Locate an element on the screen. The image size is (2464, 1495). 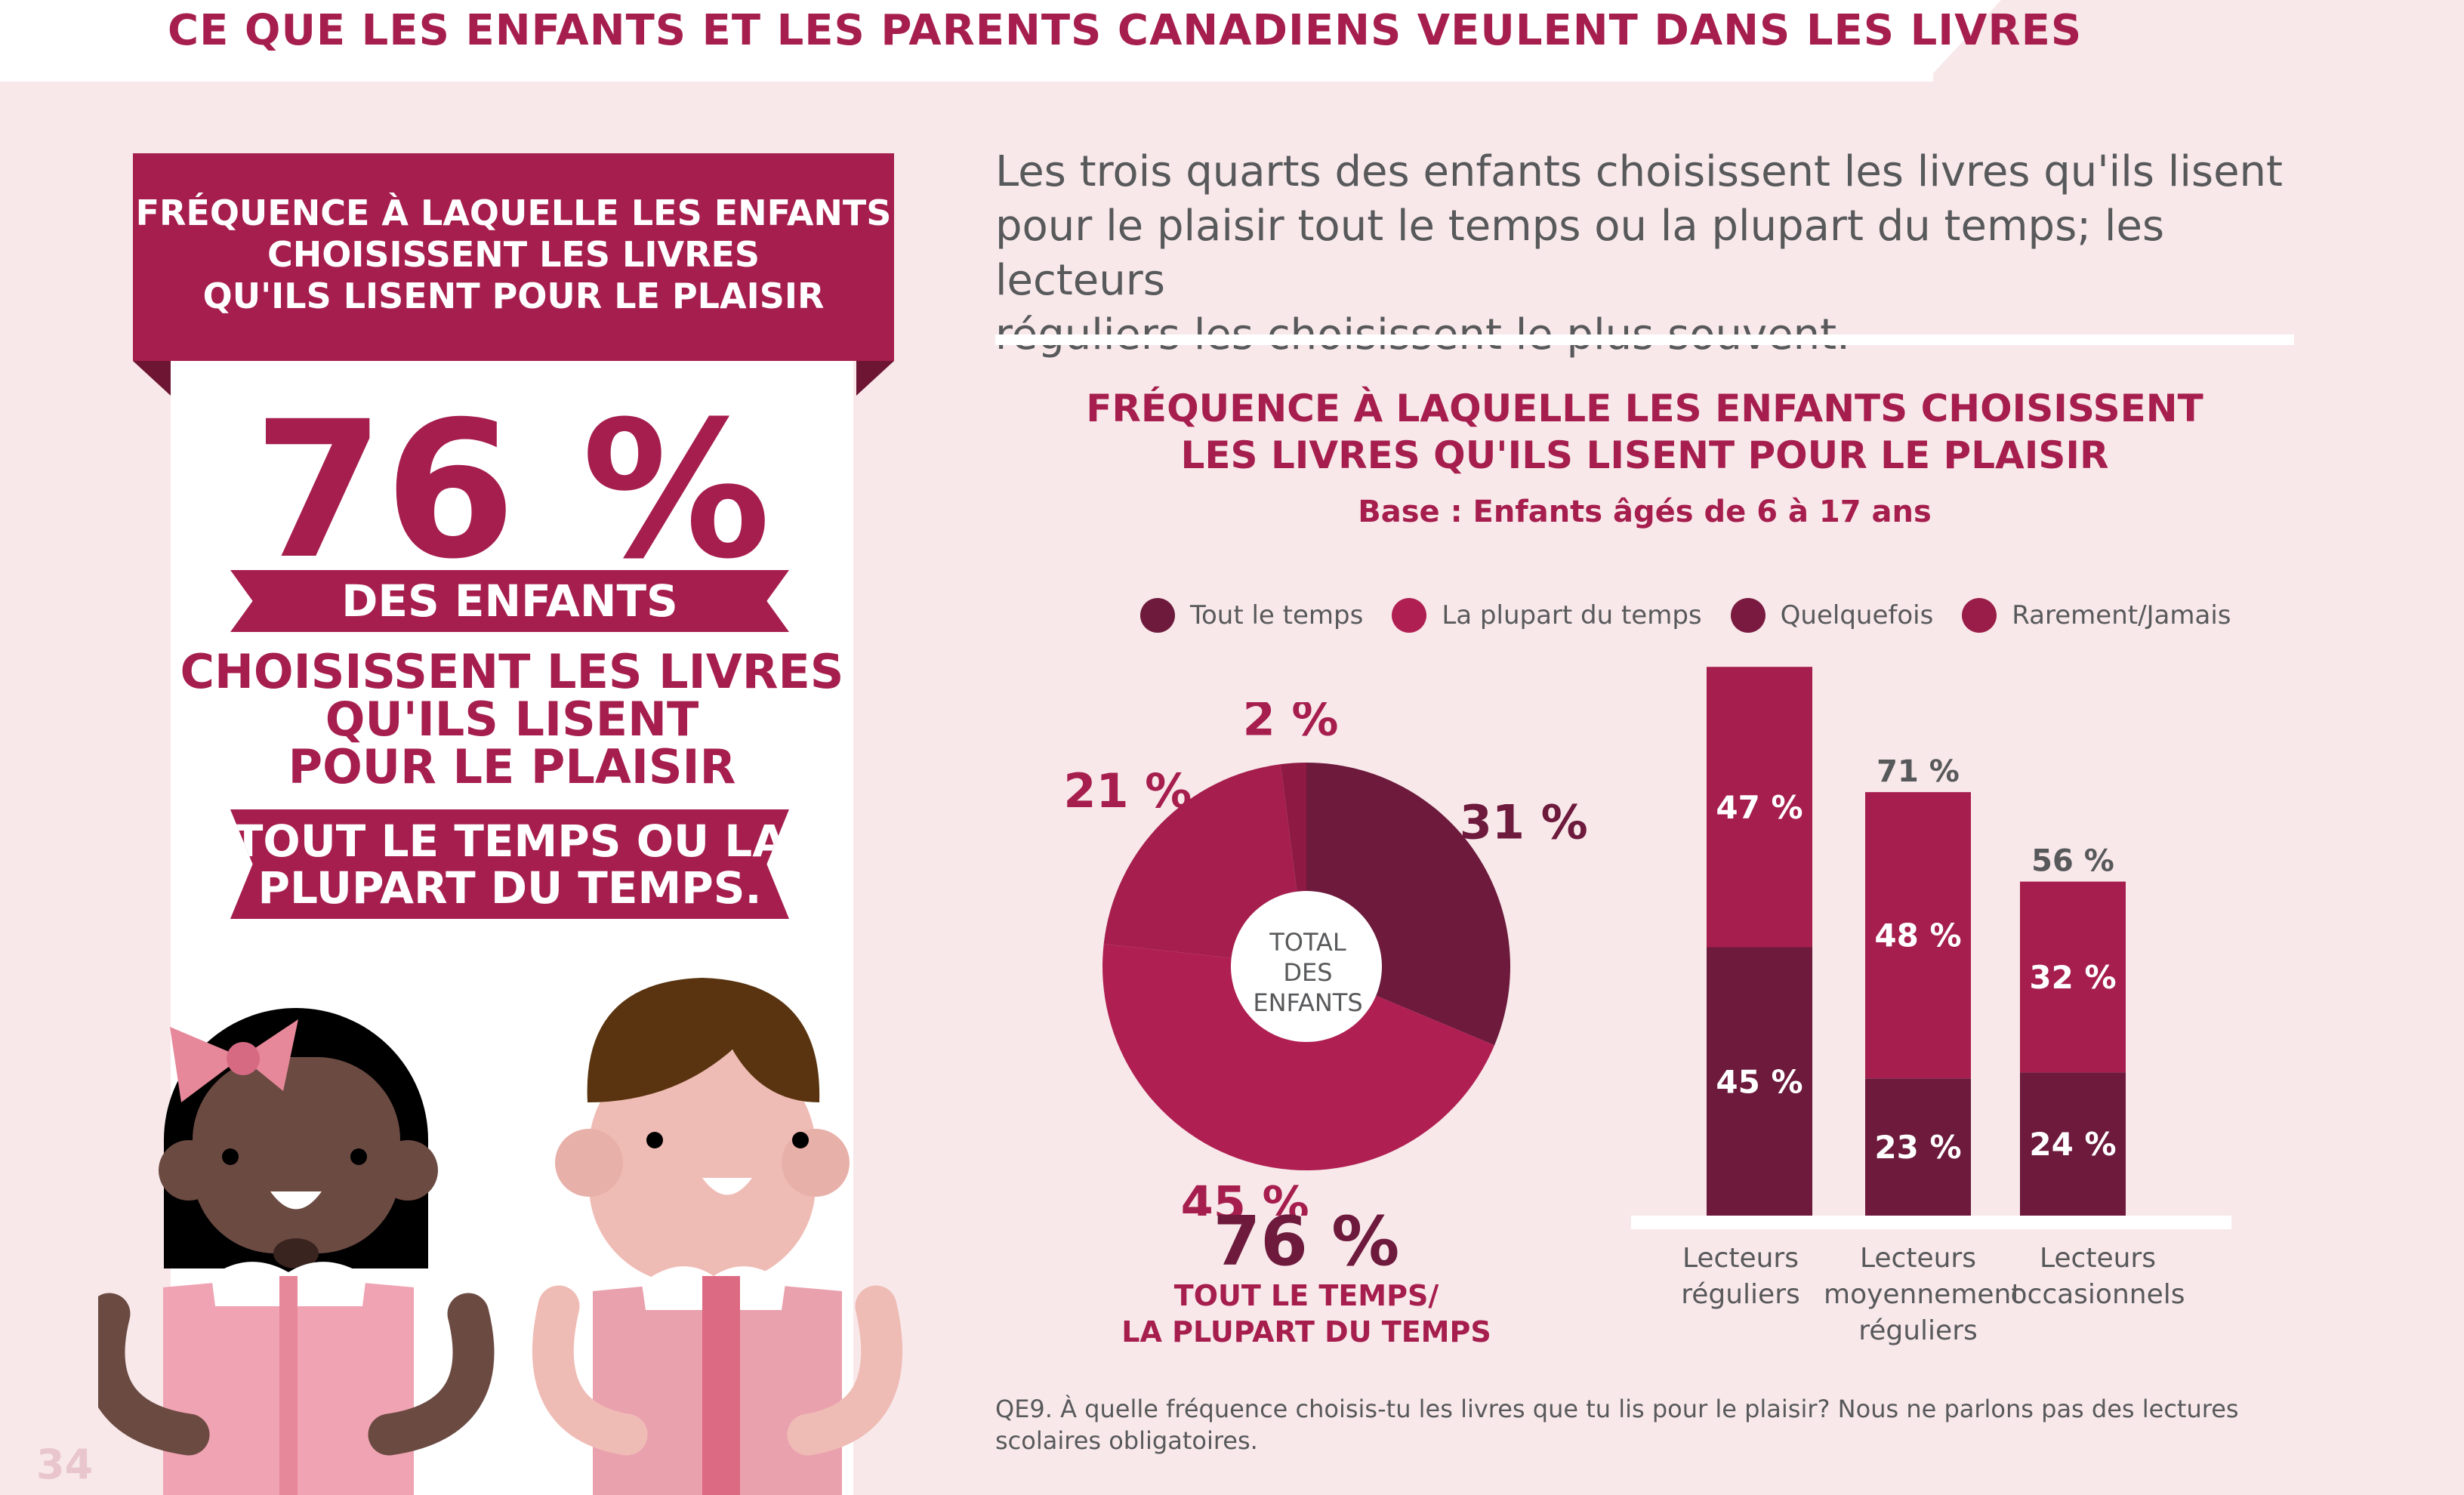
stat-line: QU'ILS LISENT is located at coordinates (512, 720).